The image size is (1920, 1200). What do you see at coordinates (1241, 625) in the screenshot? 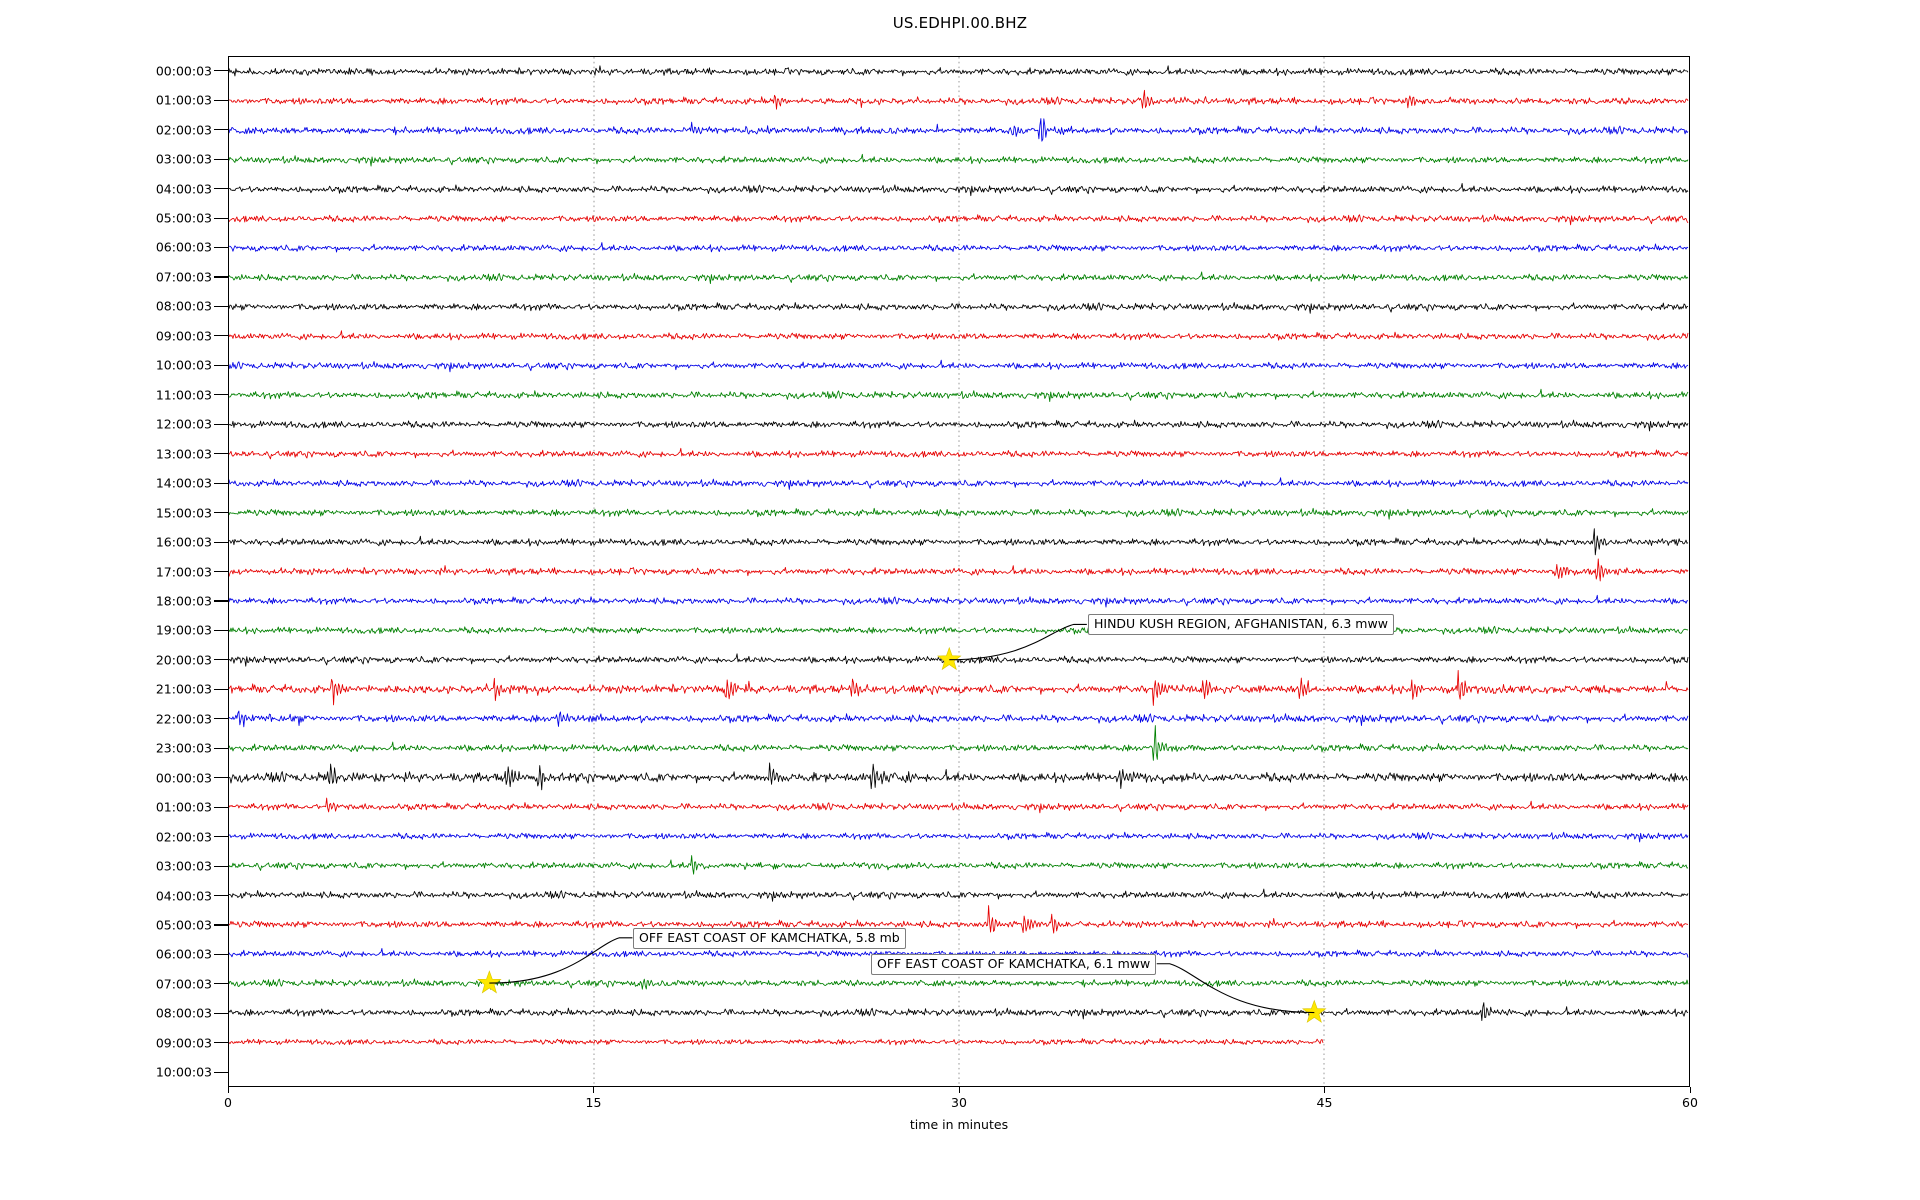
I see `event-annotation-label: HINDU KUSH REGION, AFGHANISTAN, 6.3 mww` at bounding box center [1241, 625].